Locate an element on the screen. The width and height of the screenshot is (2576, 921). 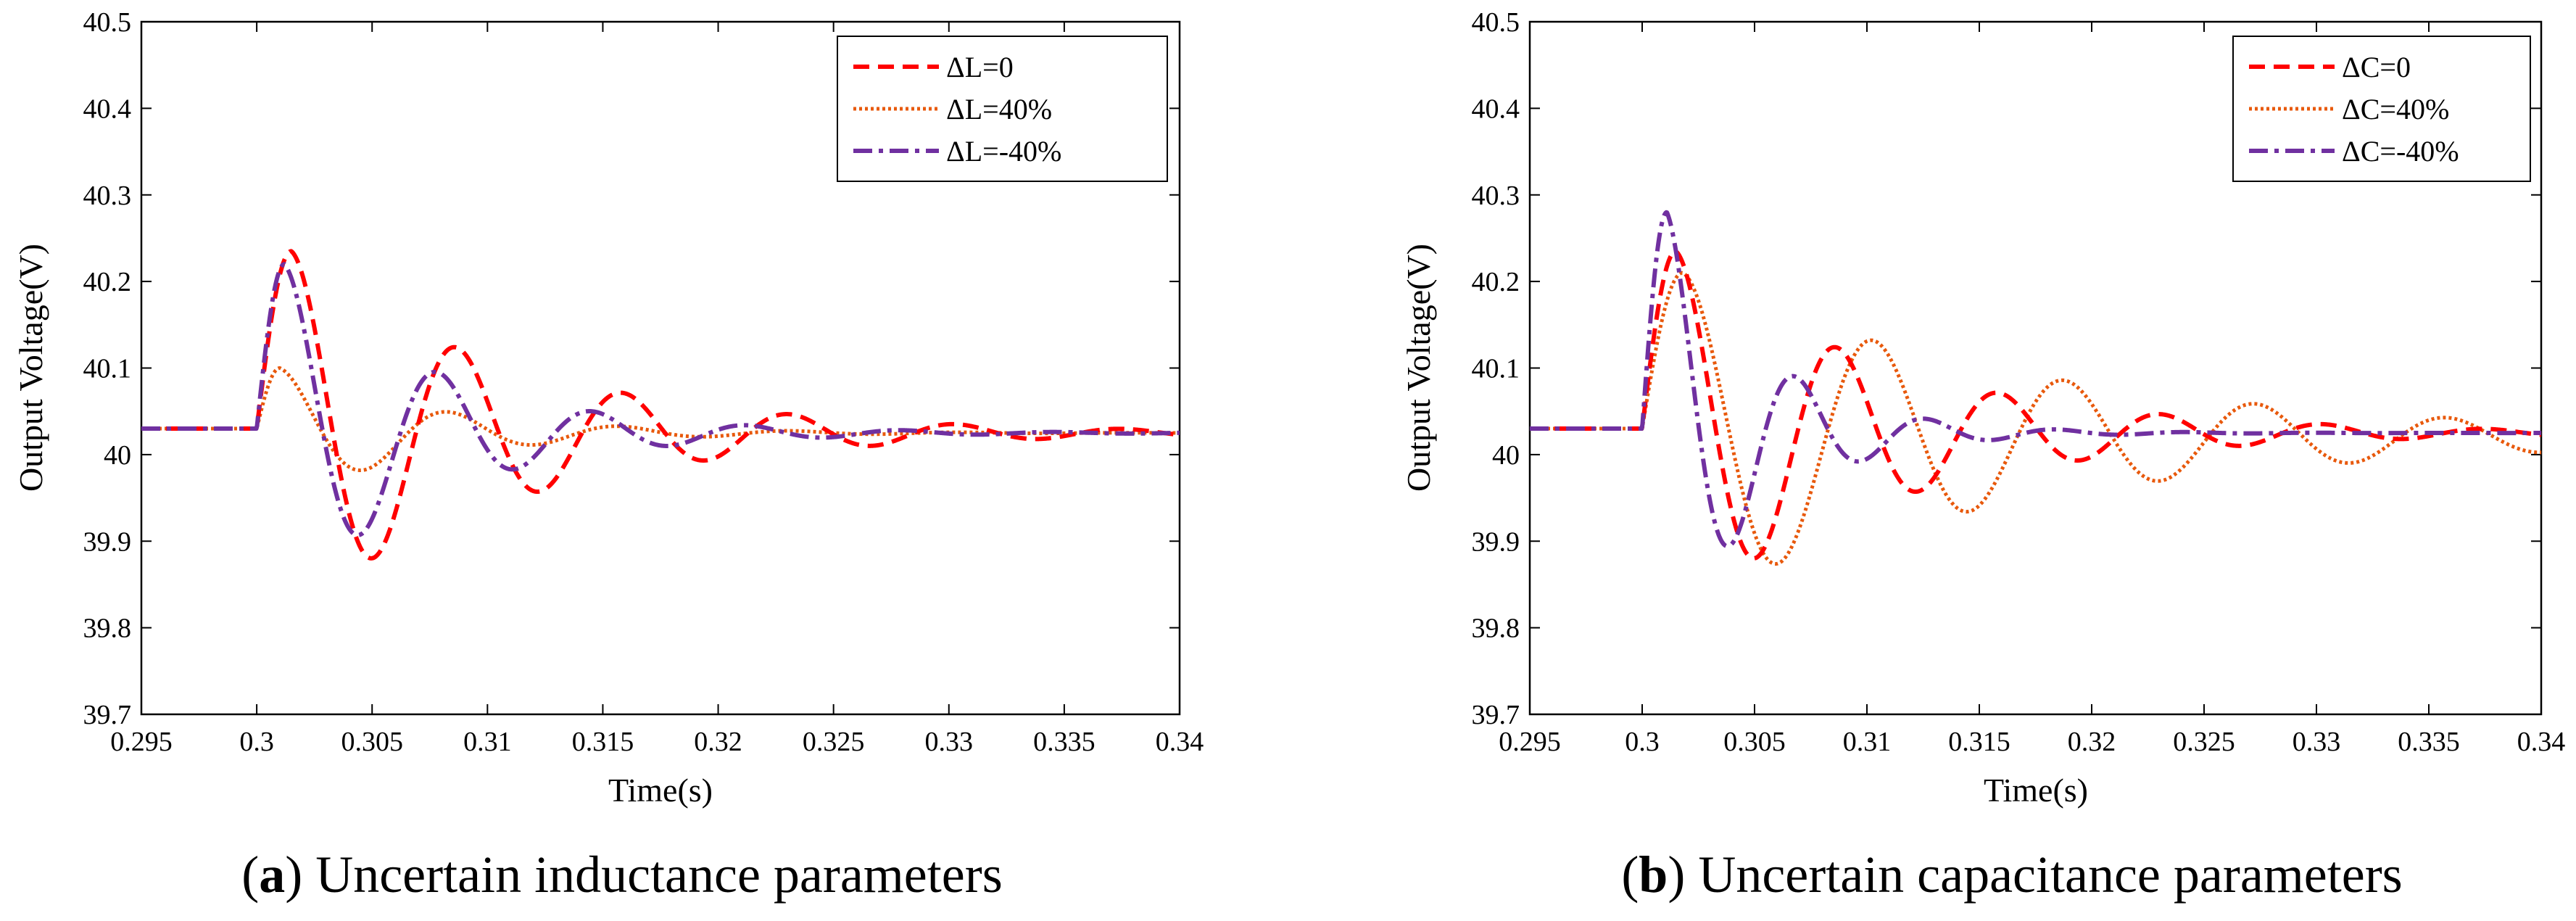
panel-b-caption-letter: b is located at coordinates (1654, 875).